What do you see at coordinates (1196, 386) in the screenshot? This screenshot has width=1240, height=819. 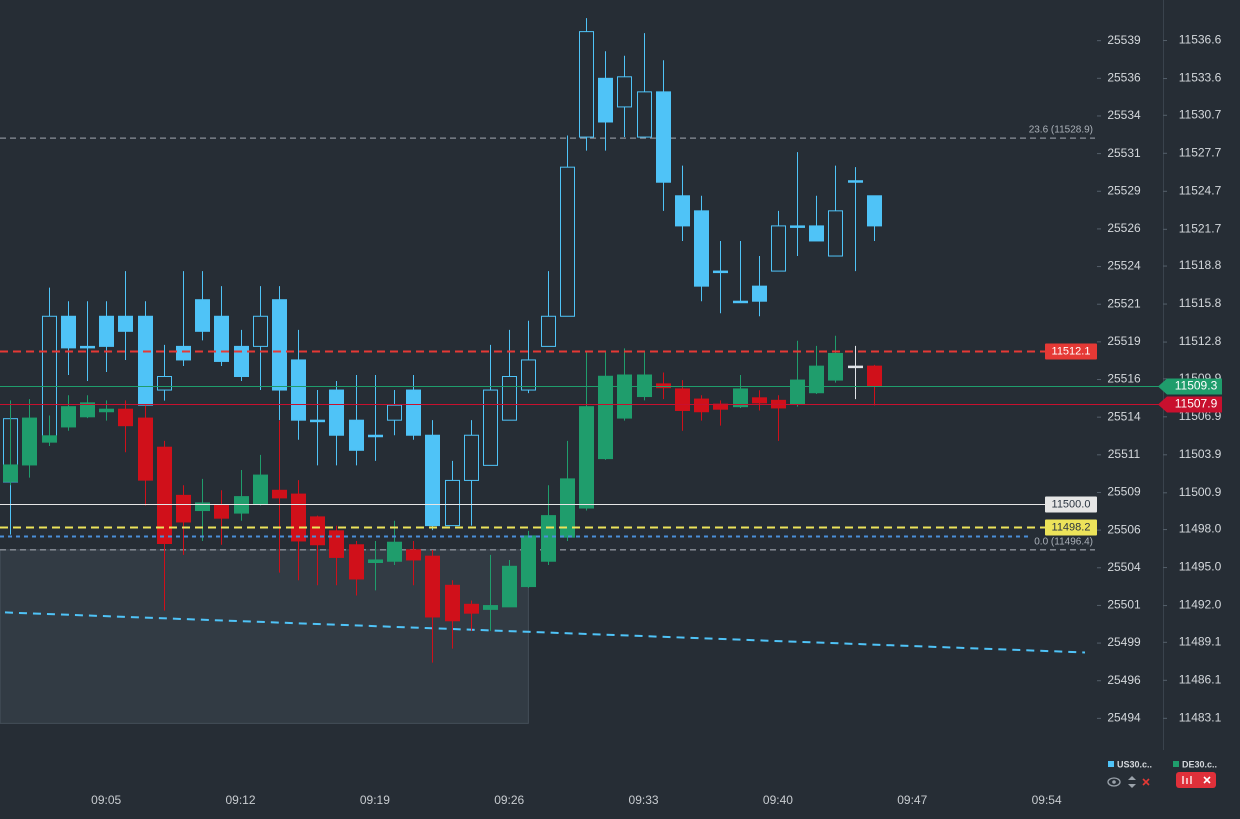 I see `price-marker-label: 11509.3` at bounding box center [1196, 386].